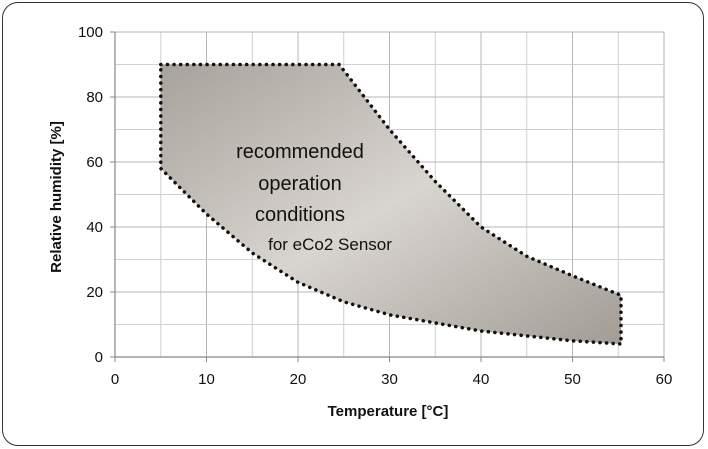 The image size is (708, 449). I want to click on y-tick-label: 100, so click(90, 32).